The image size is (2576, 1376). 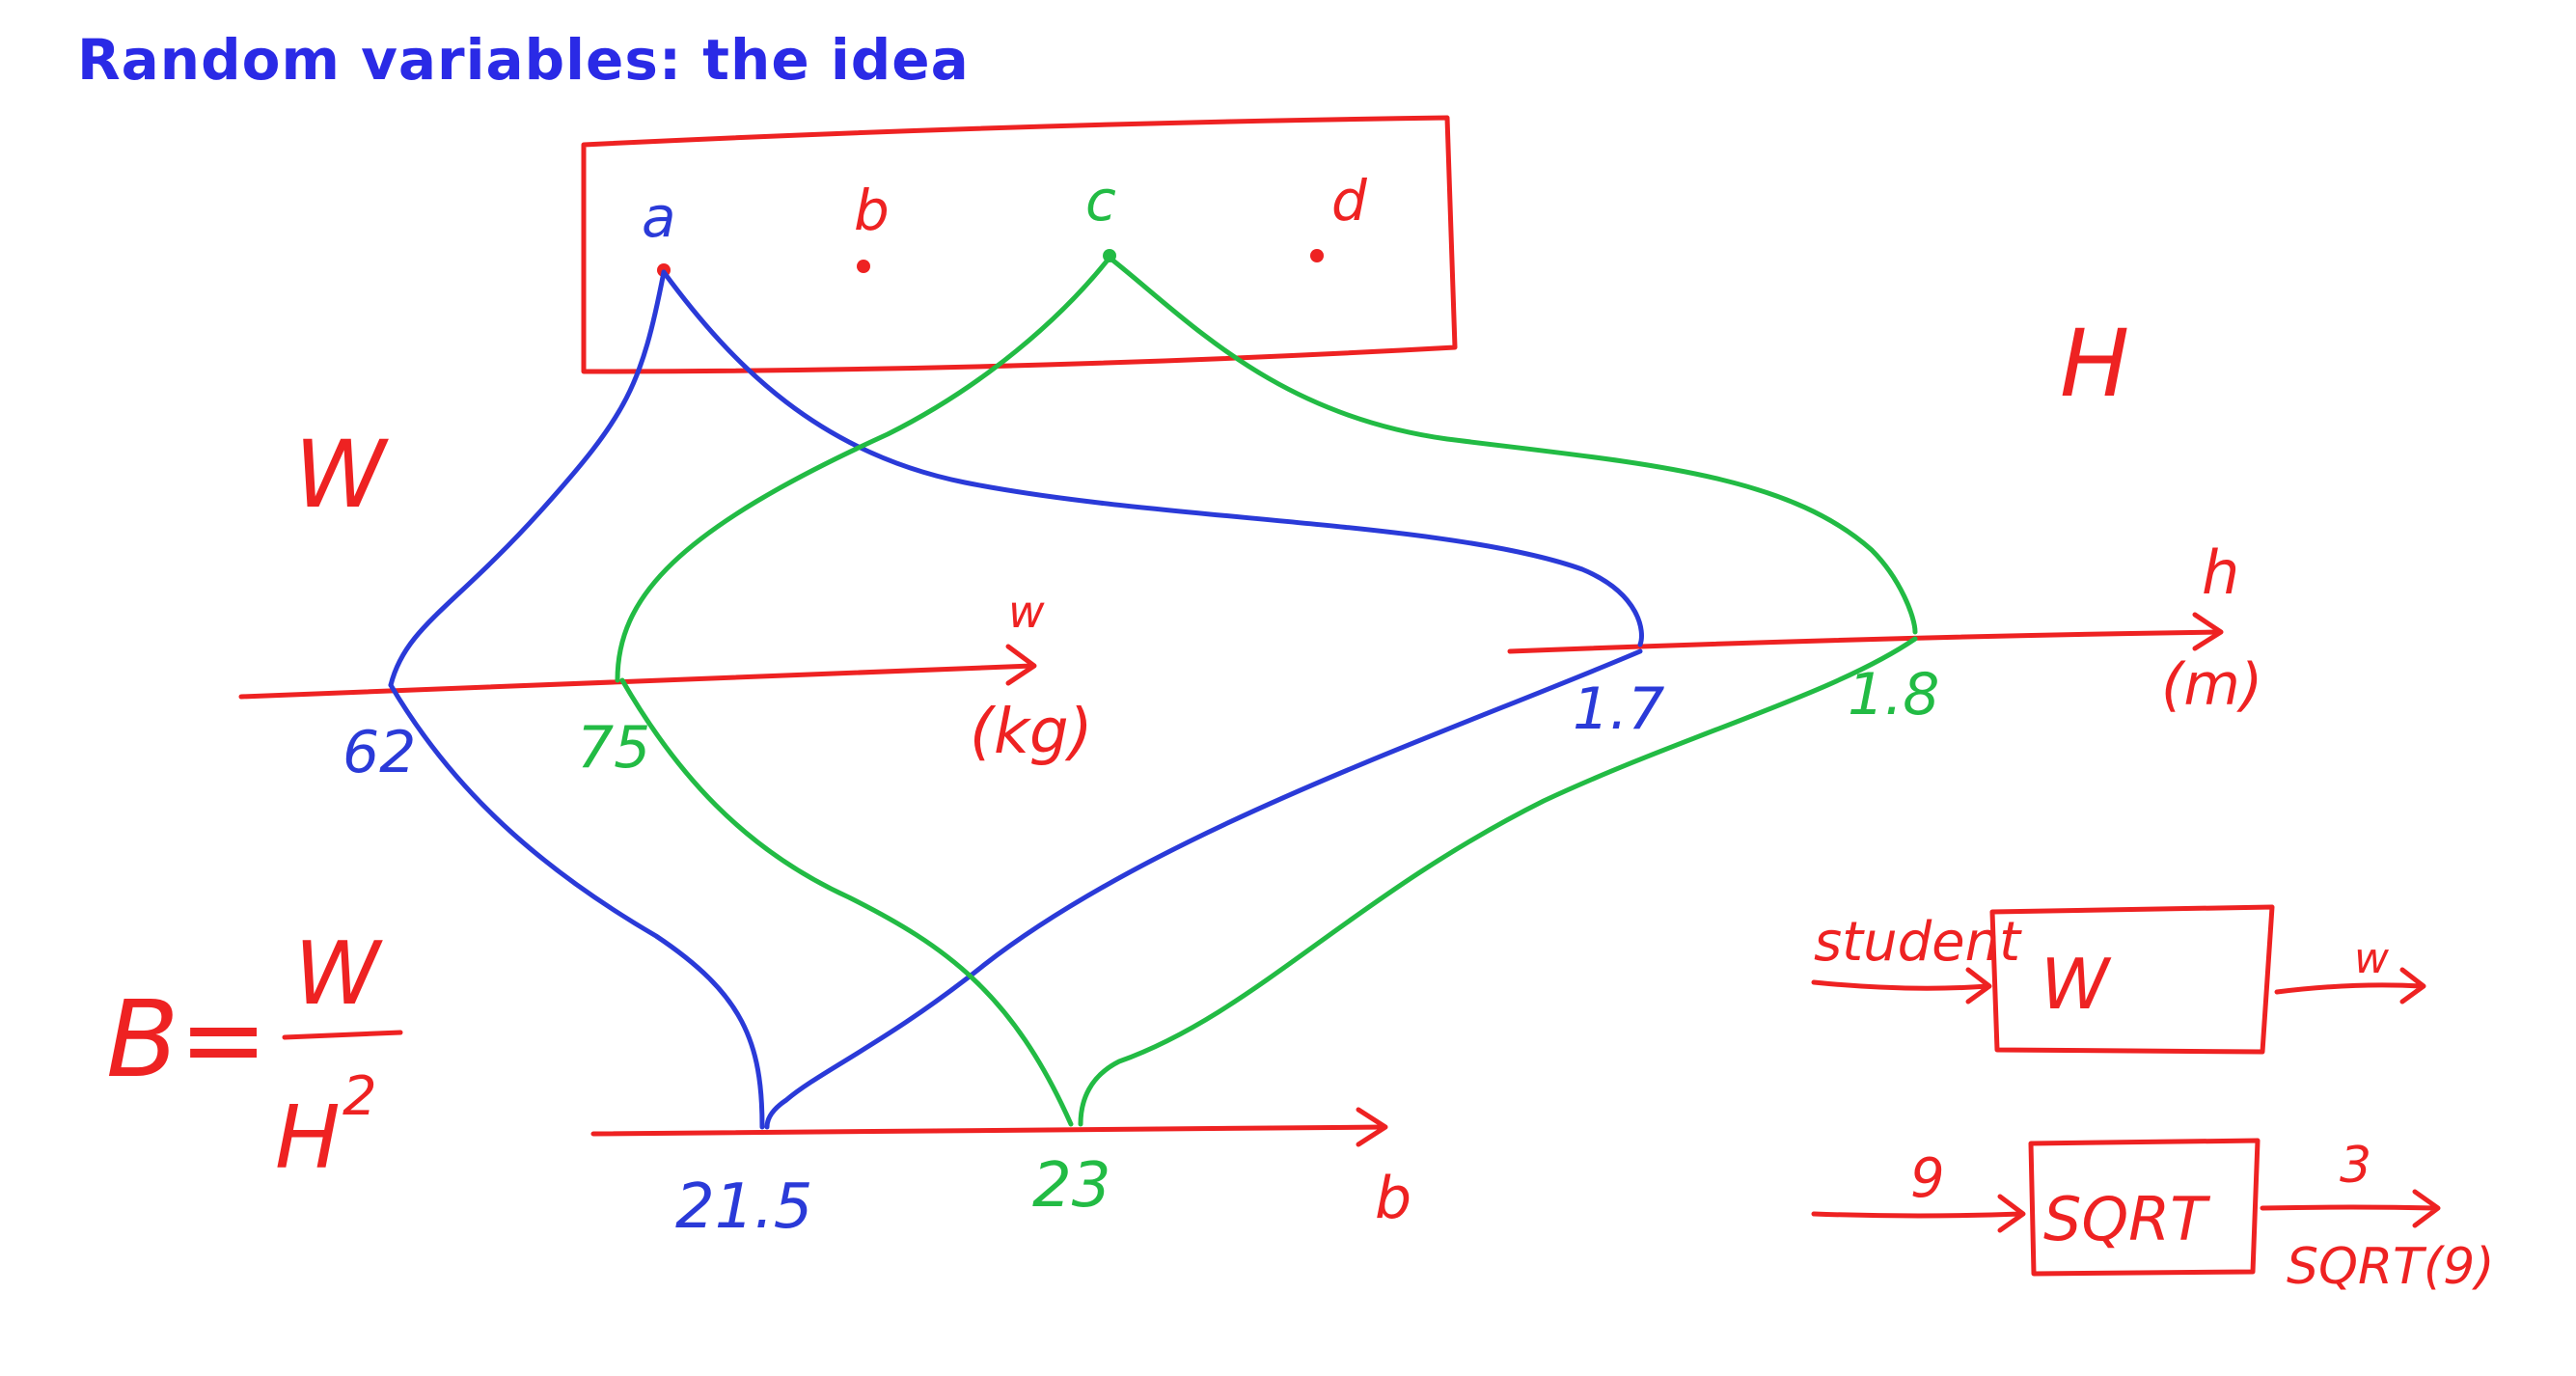 What do you see at coordinates (1021, 665) in the screenshot?
I see `weight-axis-arrowhead` at bounding box center [1021, 665].